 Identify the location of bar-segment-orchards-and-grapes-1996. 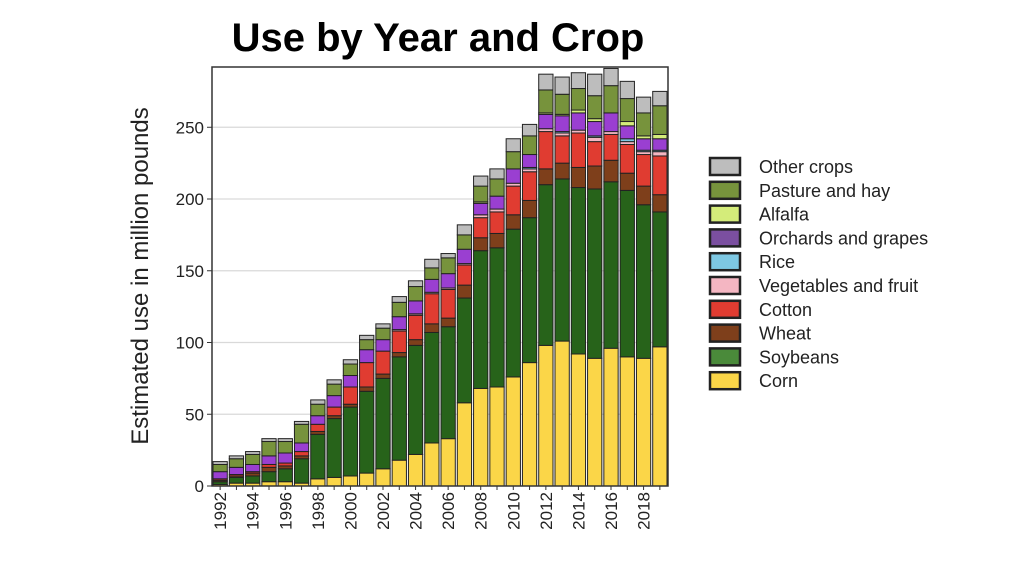
(285, 458).